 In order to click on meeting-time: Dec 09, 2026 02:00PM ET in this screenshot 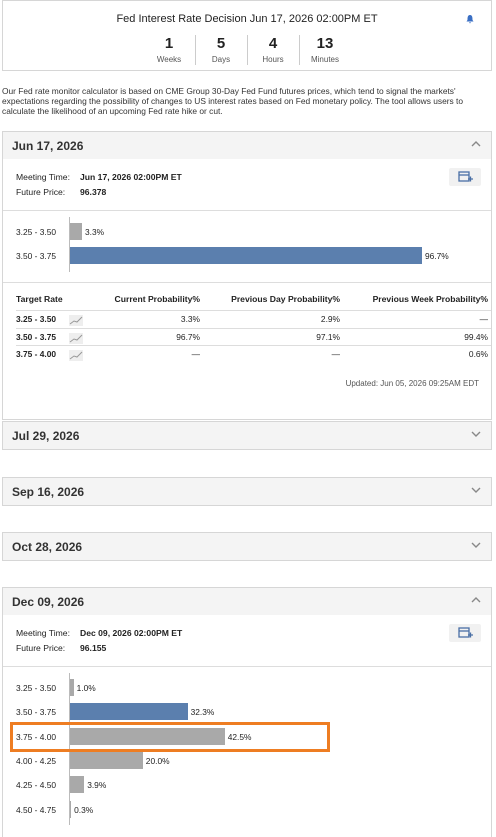, I will do `click(131, 633)`.